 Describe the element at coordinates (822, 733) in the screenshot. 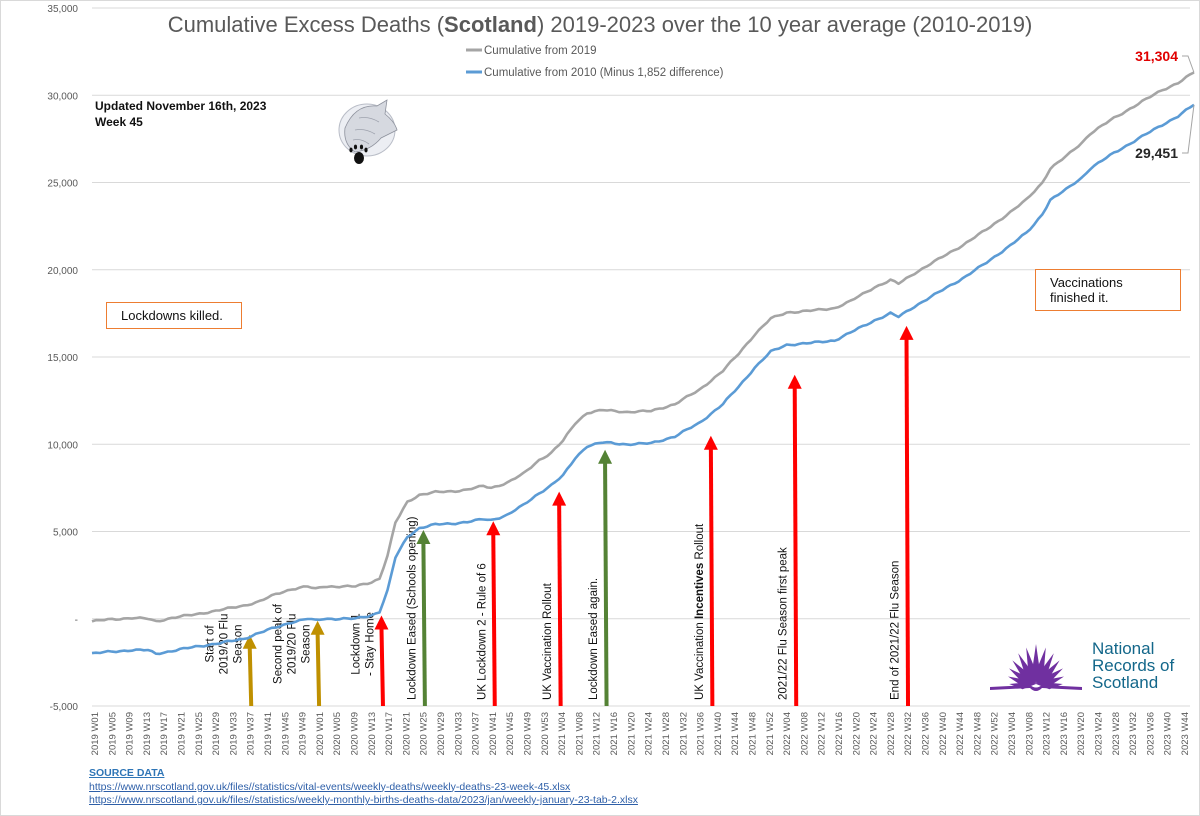

I see `x-tick-label: 2022 W12` at that location.